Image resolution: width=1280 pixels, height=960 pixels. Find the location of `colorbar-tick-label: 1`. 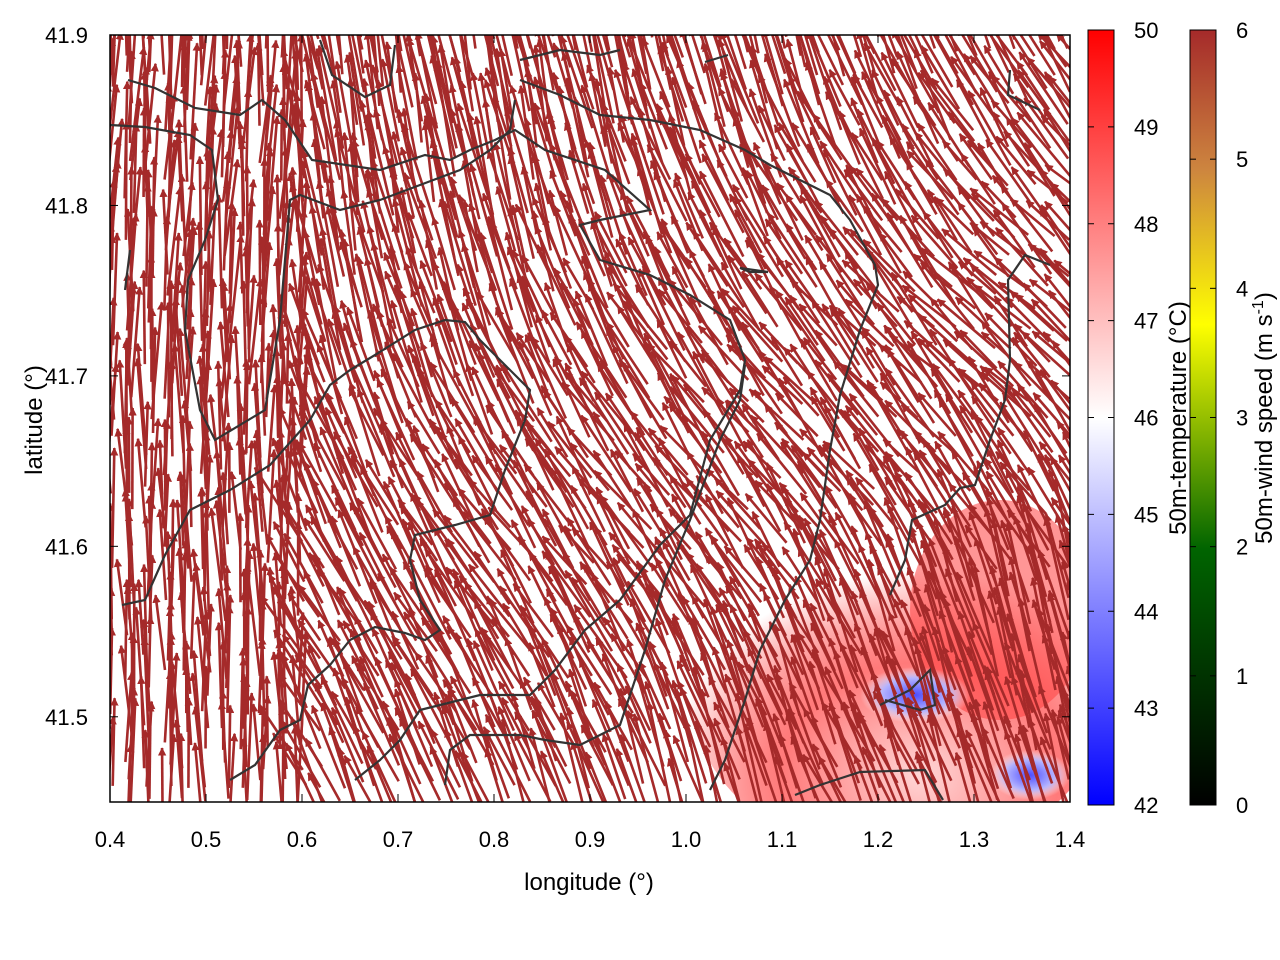

colorbar-tick-label: 1 is located at coordinates (1242, 676).